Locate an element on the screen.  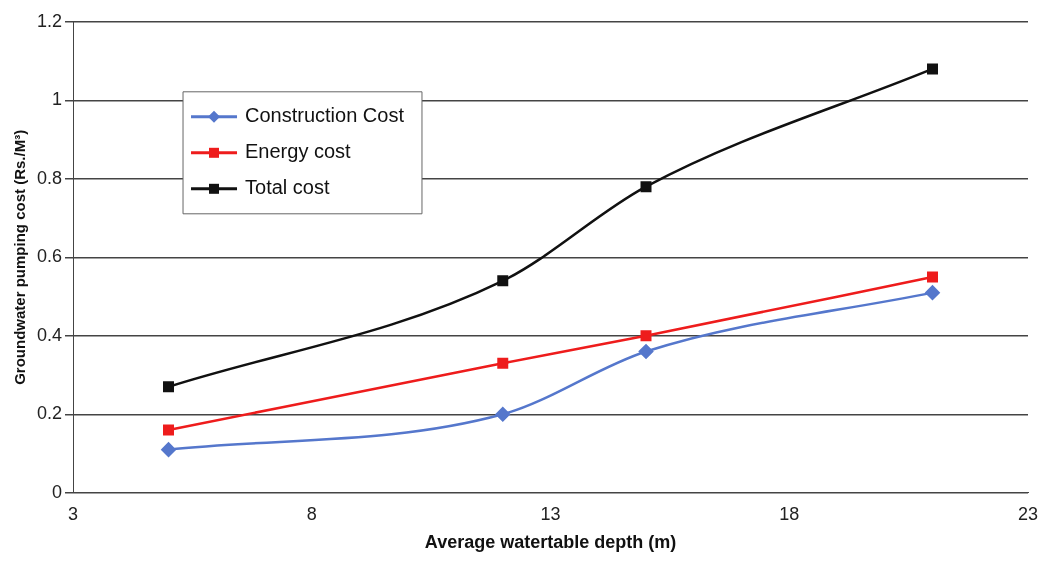
x-axis-title: Average watertable depth (m) is located at coordinates (550, 542).